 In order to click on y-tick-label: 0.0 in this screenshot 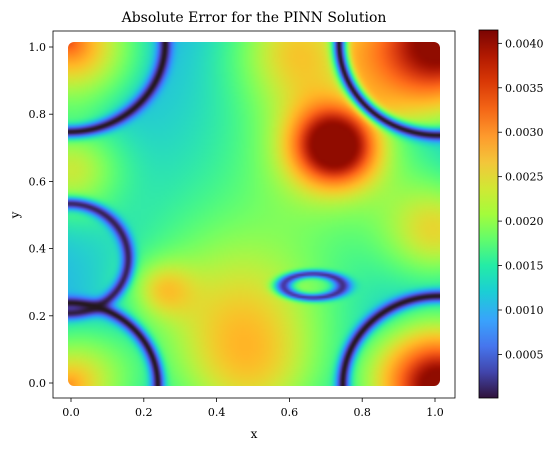, I will do `click(38, 383)`.